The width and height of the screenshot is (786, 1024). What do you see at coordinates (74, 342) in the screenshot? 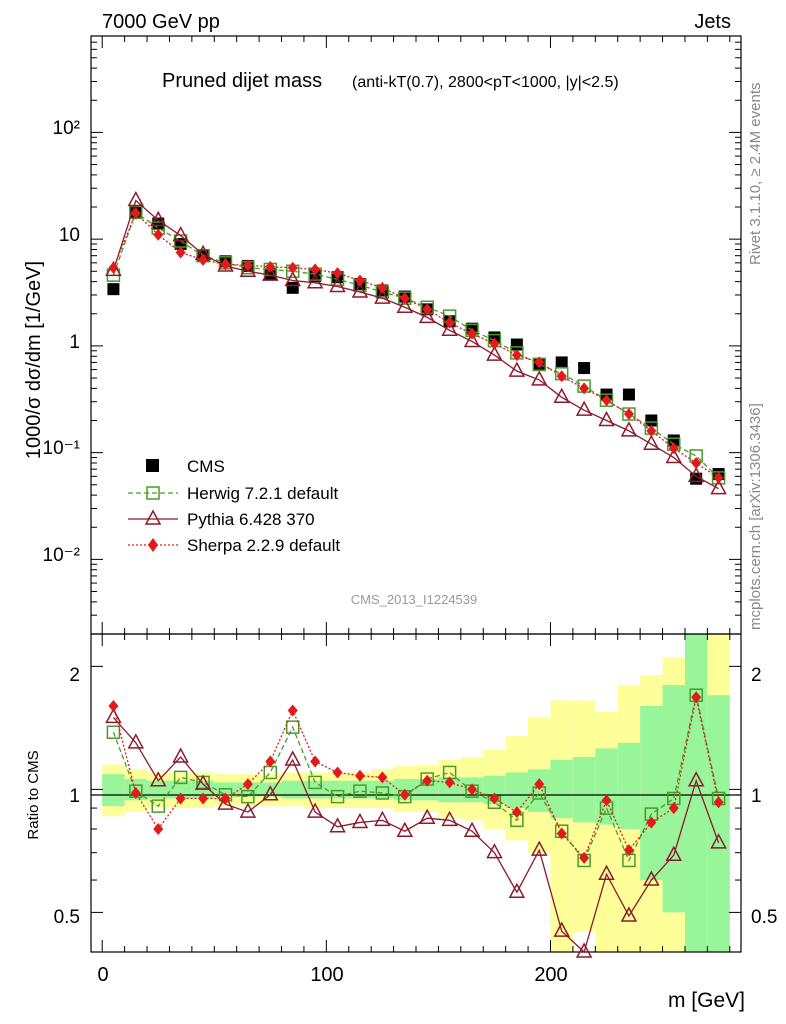
I see `y-tick-label-1: 1` at bounding box center [74, 342].